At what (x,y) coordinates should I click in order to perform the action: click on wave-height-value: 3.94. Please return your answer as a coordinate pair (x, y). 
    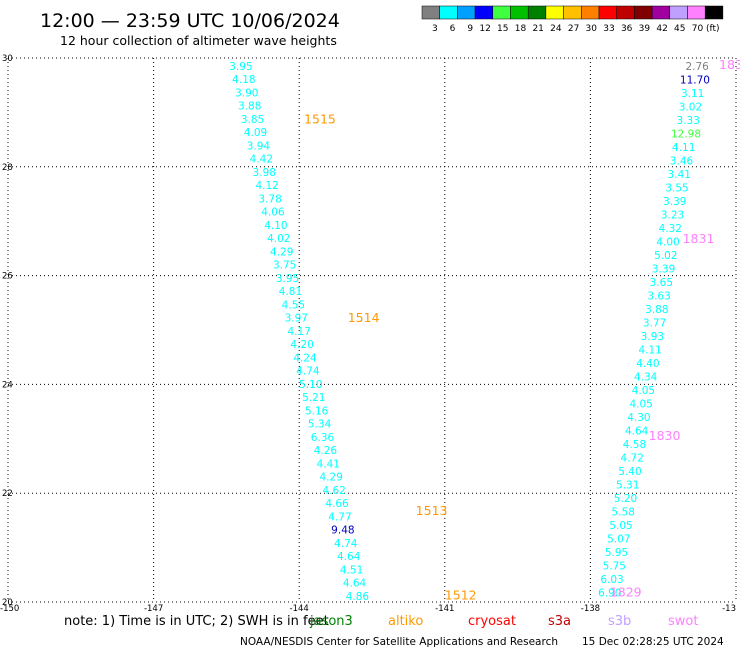
    Looking at the image, I should click on (259, 146).